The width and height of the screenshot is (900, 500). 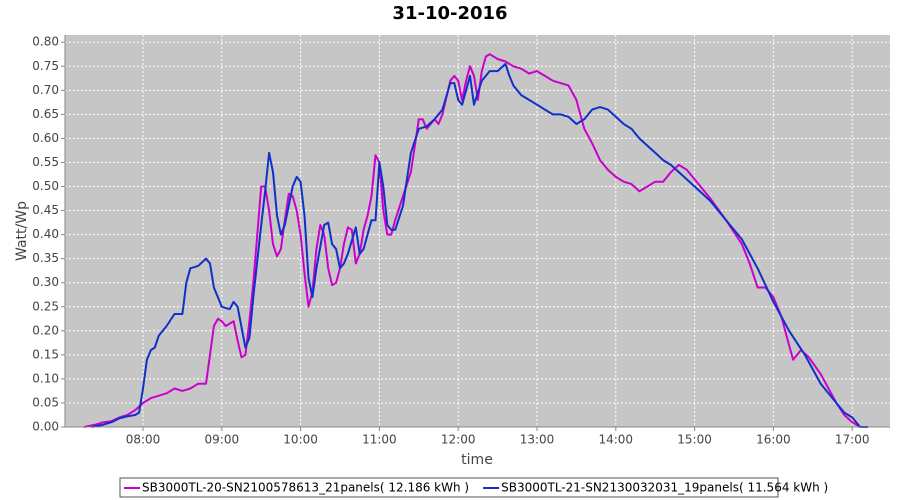 I want to click on legend-box, so click(x=449, y=487).